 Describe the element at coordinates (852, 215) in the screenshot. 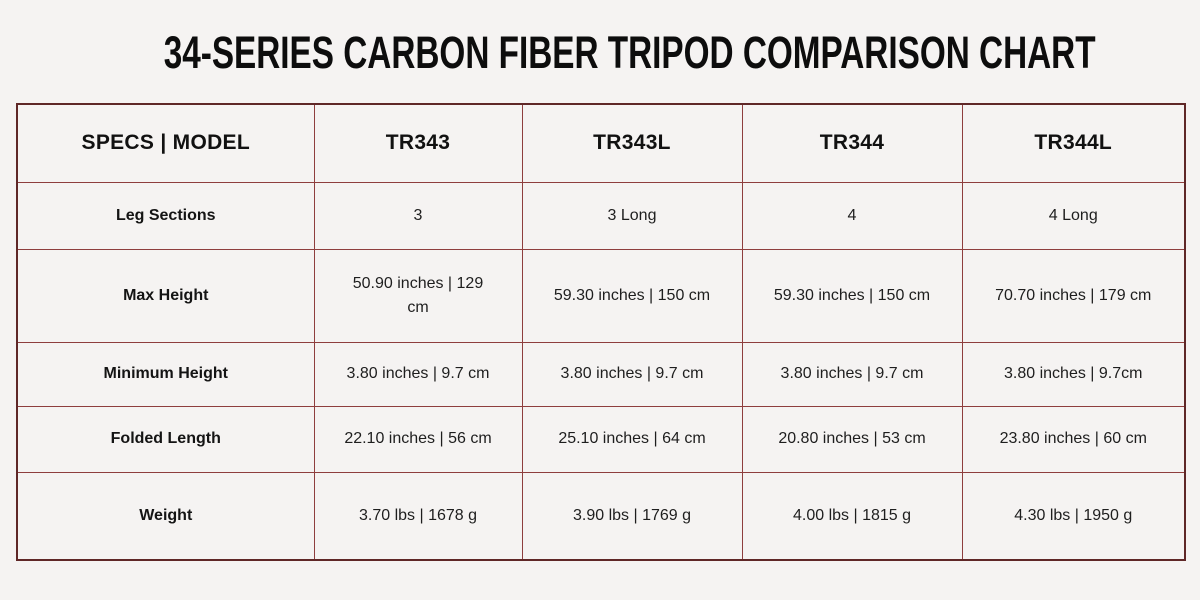

I see `spec-value: 4` at that location.